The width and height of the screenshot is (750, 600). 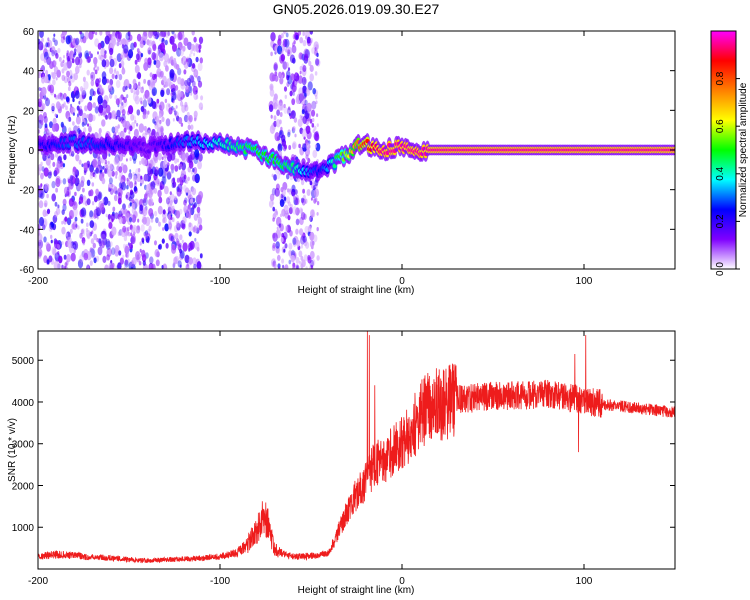 What do you see at coordinates (29, 111) in the screenshot?
I see `y-tick-label: 20` at bounding box center [29, 111].